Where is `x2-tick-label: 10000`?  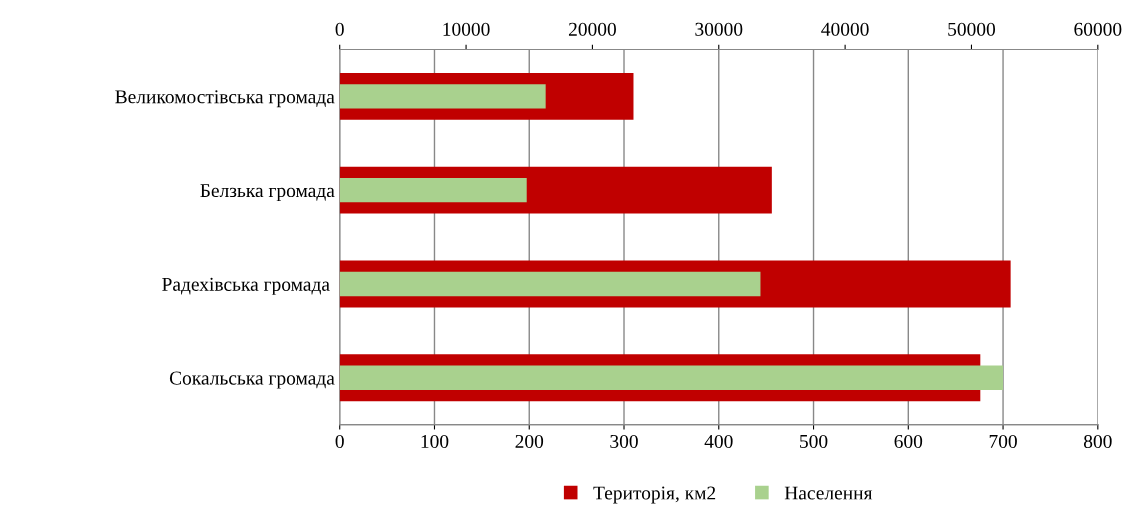 x2-tick-label: 10000 is located at coordinates (466, 29).